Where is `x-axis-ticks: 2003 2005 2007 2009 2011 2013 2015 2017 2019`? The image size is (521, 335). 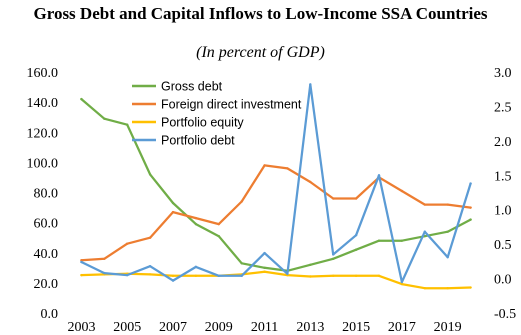 x-axis-ticks: 2003 2005 2007 2009 2011 2013 2015 2017 2019 is located at coordinates (264, 327).